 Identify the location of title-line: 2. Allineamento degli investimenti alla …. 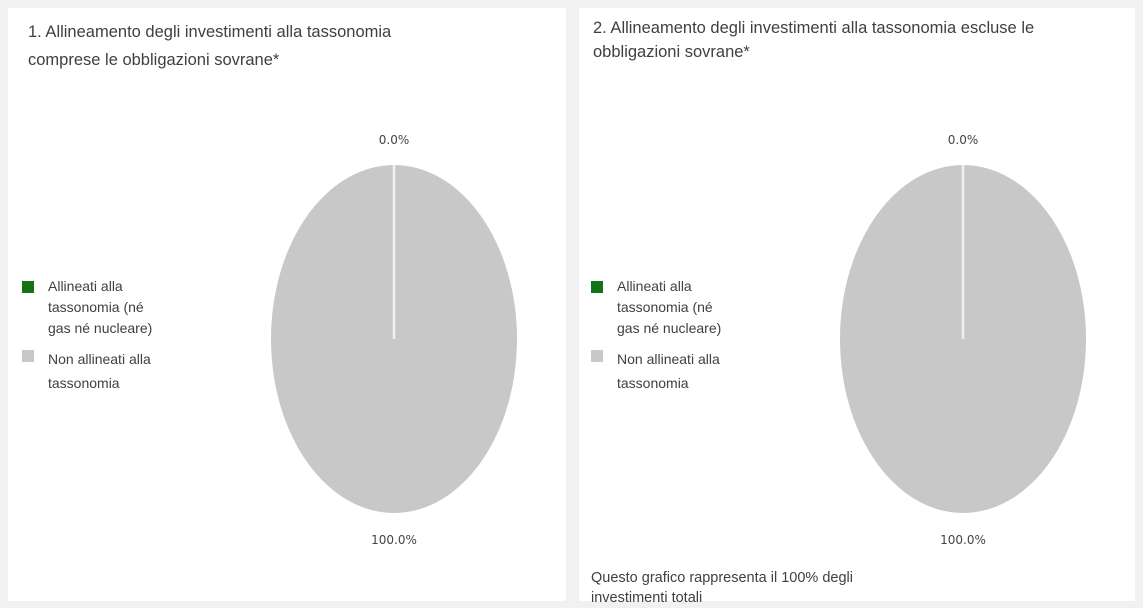
(814, 28).